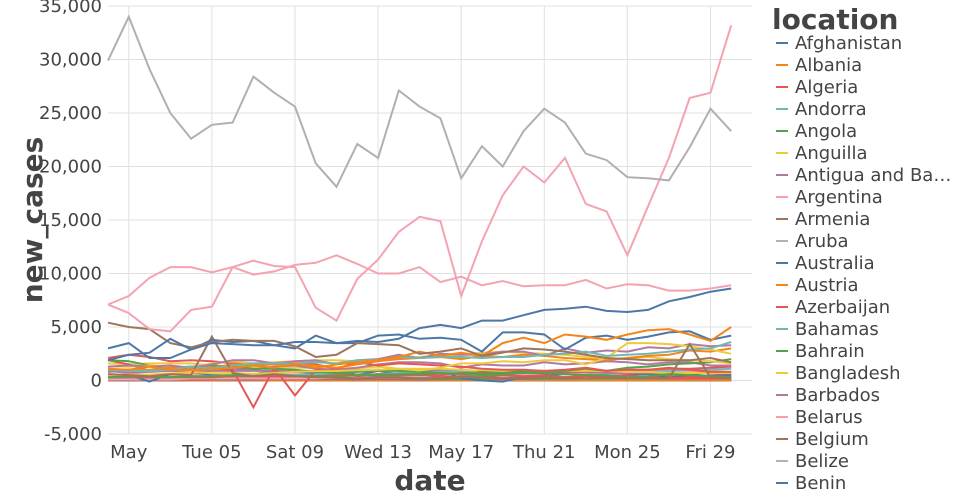 This screenshot has height=500, width=960. I want to click on x-tick-label: May 17, so click(461, 452).